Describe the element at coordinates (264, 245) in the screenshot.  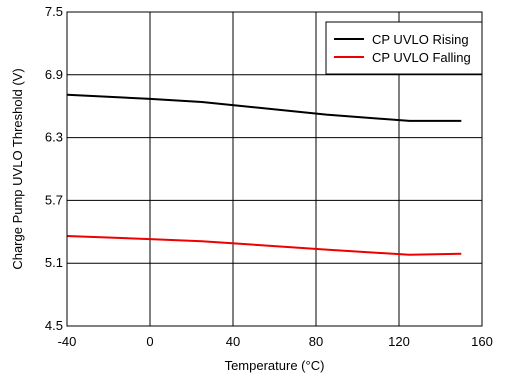
I see `series-line-falling` at that location.